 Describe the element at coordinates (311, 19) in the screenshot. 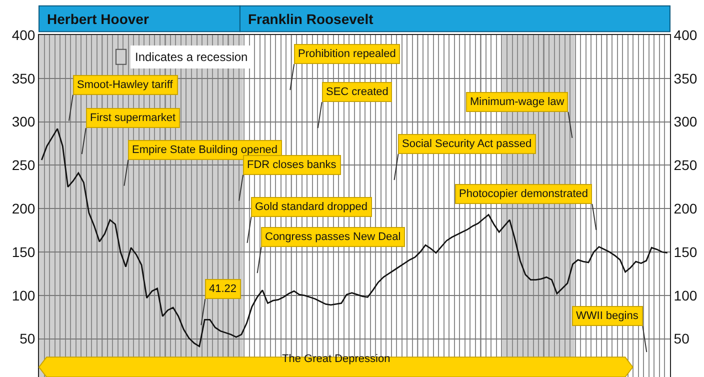

I see `text: Franklin Roosevelt` at that location.